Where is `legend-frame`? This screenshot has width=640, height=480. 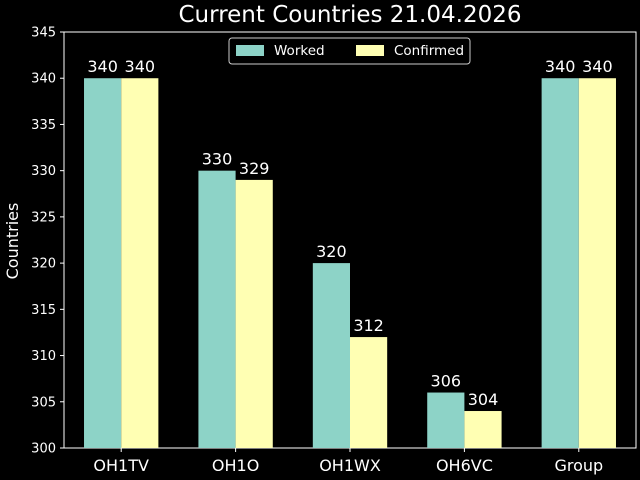 legend-frame is located at coordinates (349, 51).